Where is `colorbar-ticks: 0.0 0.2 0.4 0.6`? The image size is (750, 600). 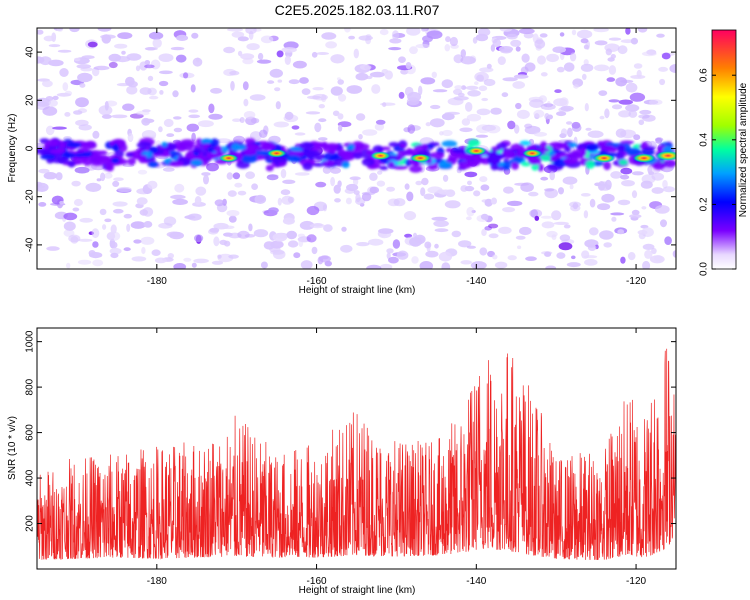
colorbar-ticks: 0.0 0.2 0.4 0.6 is located at coordinates (717, 172).